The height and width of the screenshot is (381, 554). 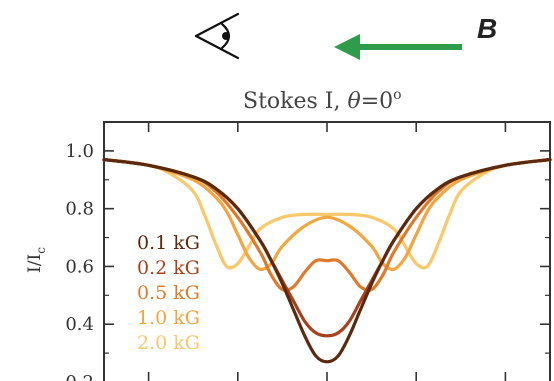 What do you see at coordinates (79, 209) in the screenshot?
I see `y-tick-label: 0.8` at bounding box center [79, 209].